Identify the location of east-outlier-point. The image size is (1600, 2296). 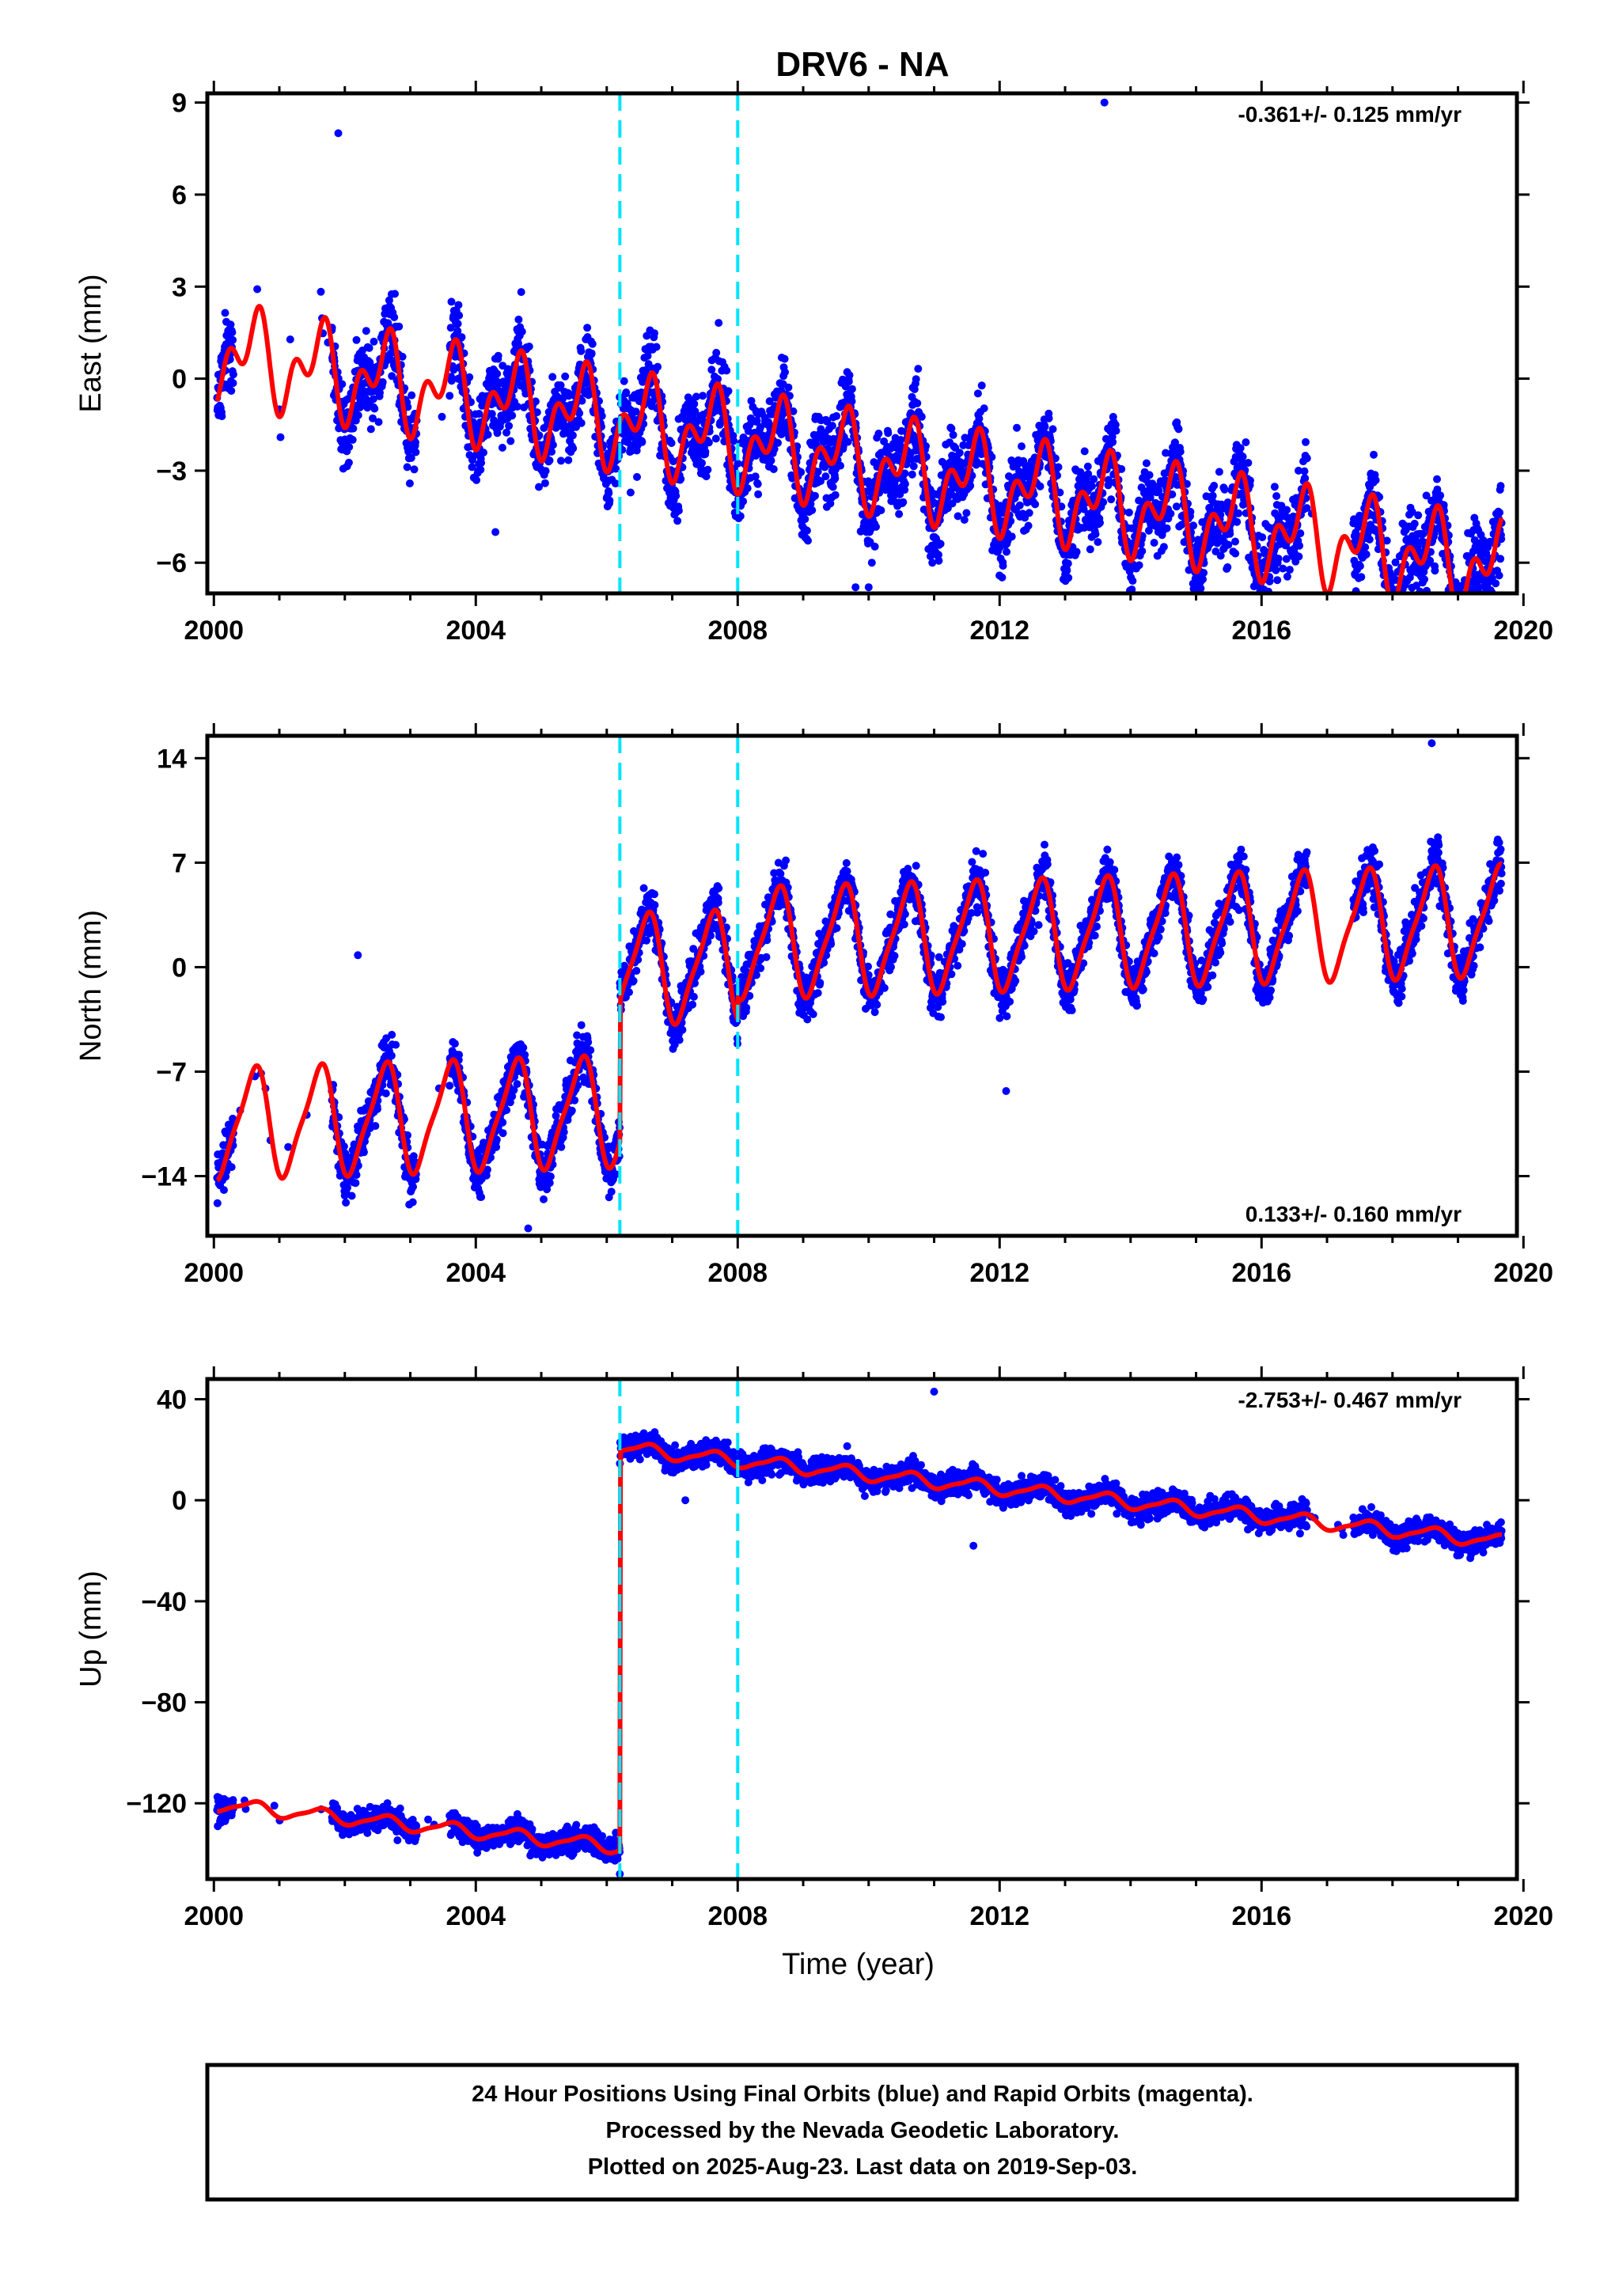
(338, 133).